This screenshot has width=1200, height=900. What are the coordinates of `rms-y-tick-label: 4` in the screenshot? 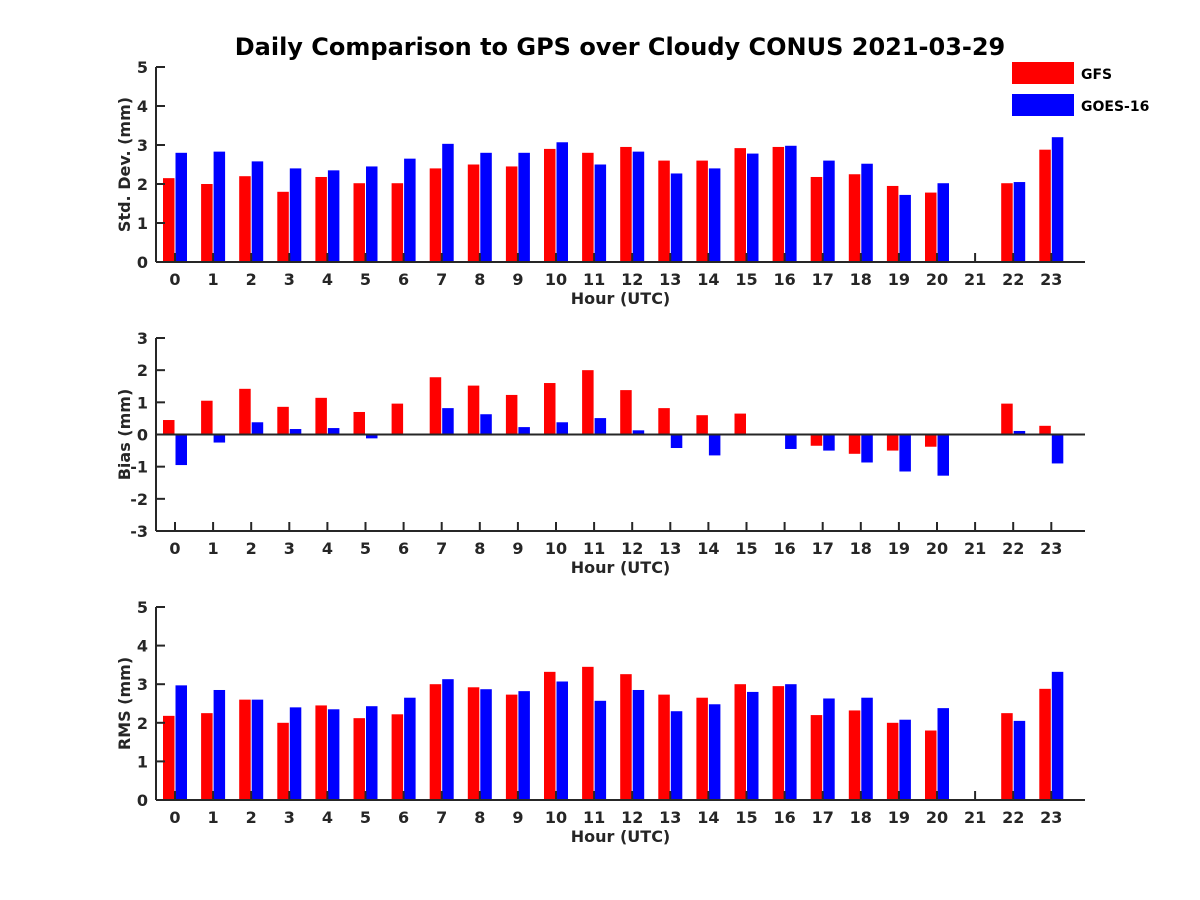 It's located at (142, 646).